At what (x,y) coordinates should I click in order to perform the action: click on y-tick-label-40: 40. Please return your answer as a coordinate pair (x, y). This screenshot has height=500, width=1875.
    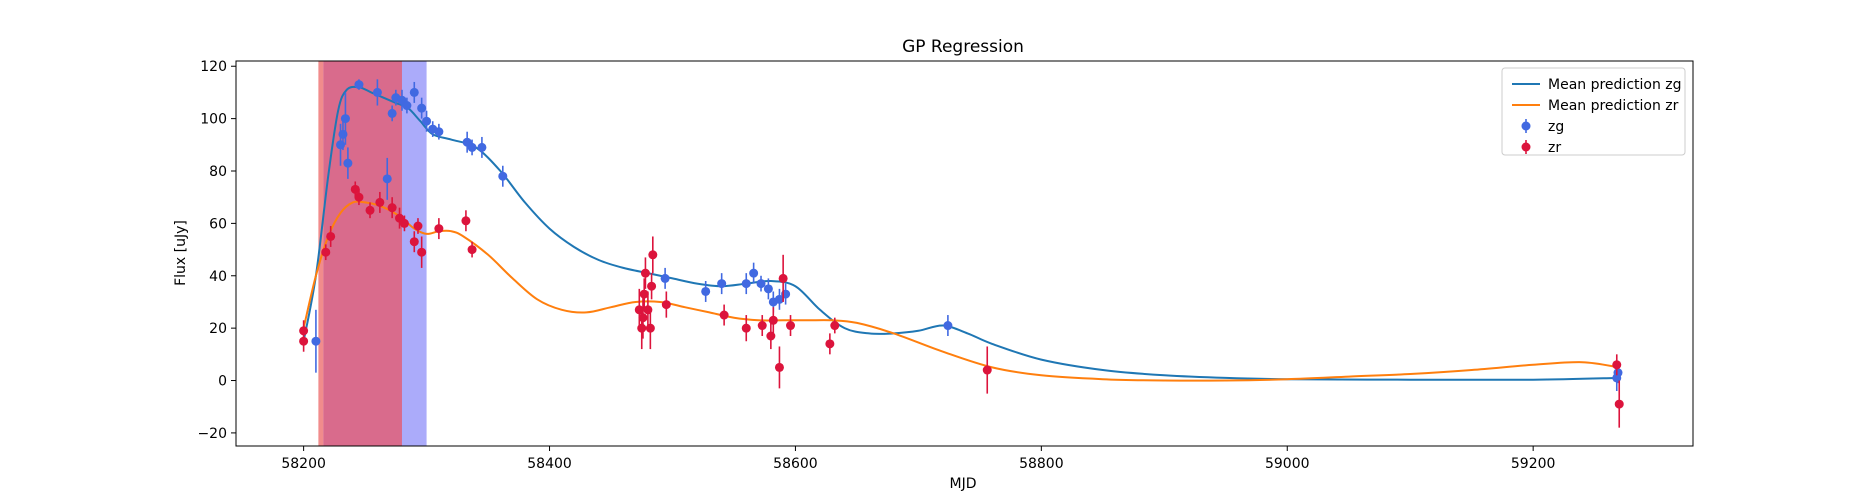
    Looking at the image, I should click on (218, 277).